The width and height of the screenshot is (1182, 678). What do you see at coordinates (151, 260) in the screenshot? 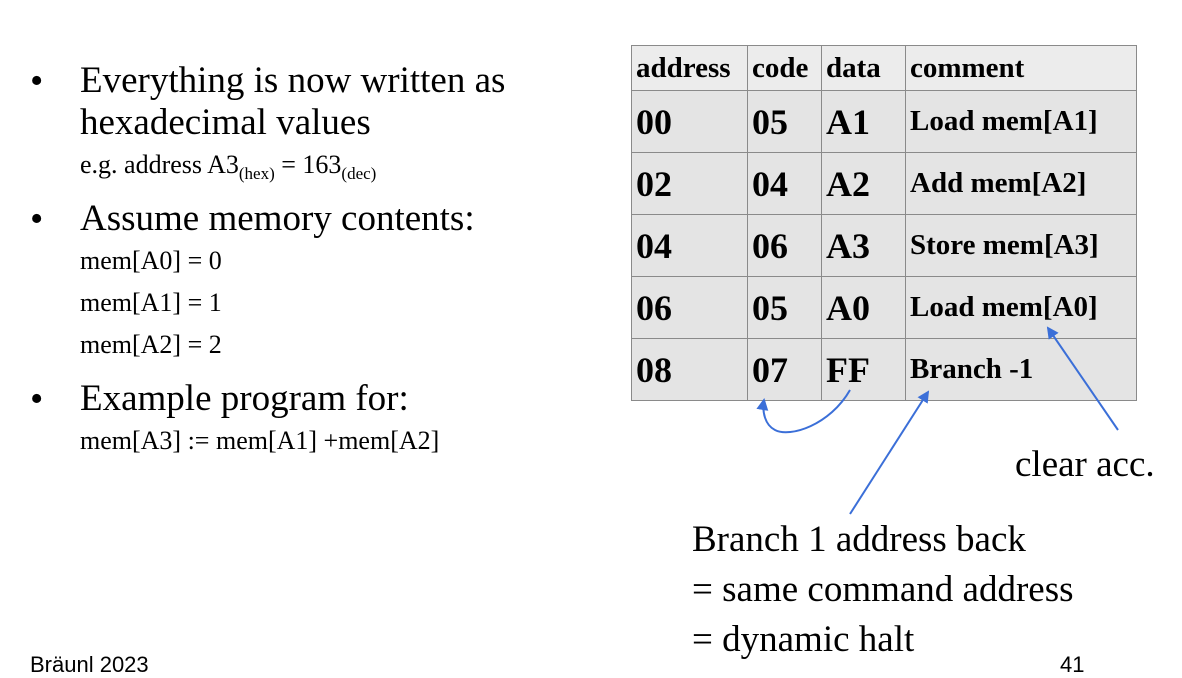
I see `memory-line: mem[A0] = 0` at bounding box center [151, 260].